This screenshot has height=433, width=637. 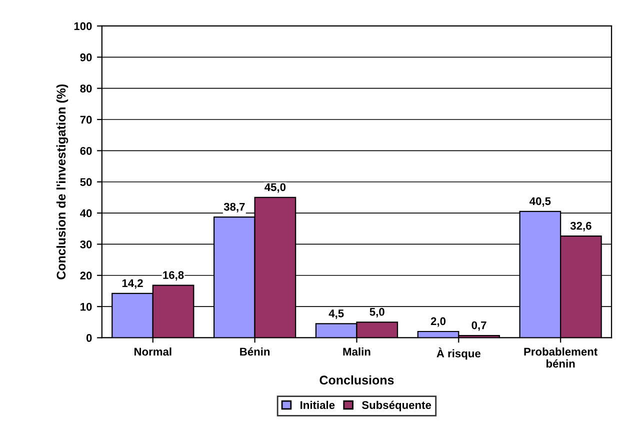 What do you see at coordinates (89, 338) in the screenshot?
I see `y-tick-label: 0` at bounding box center [89, 338].